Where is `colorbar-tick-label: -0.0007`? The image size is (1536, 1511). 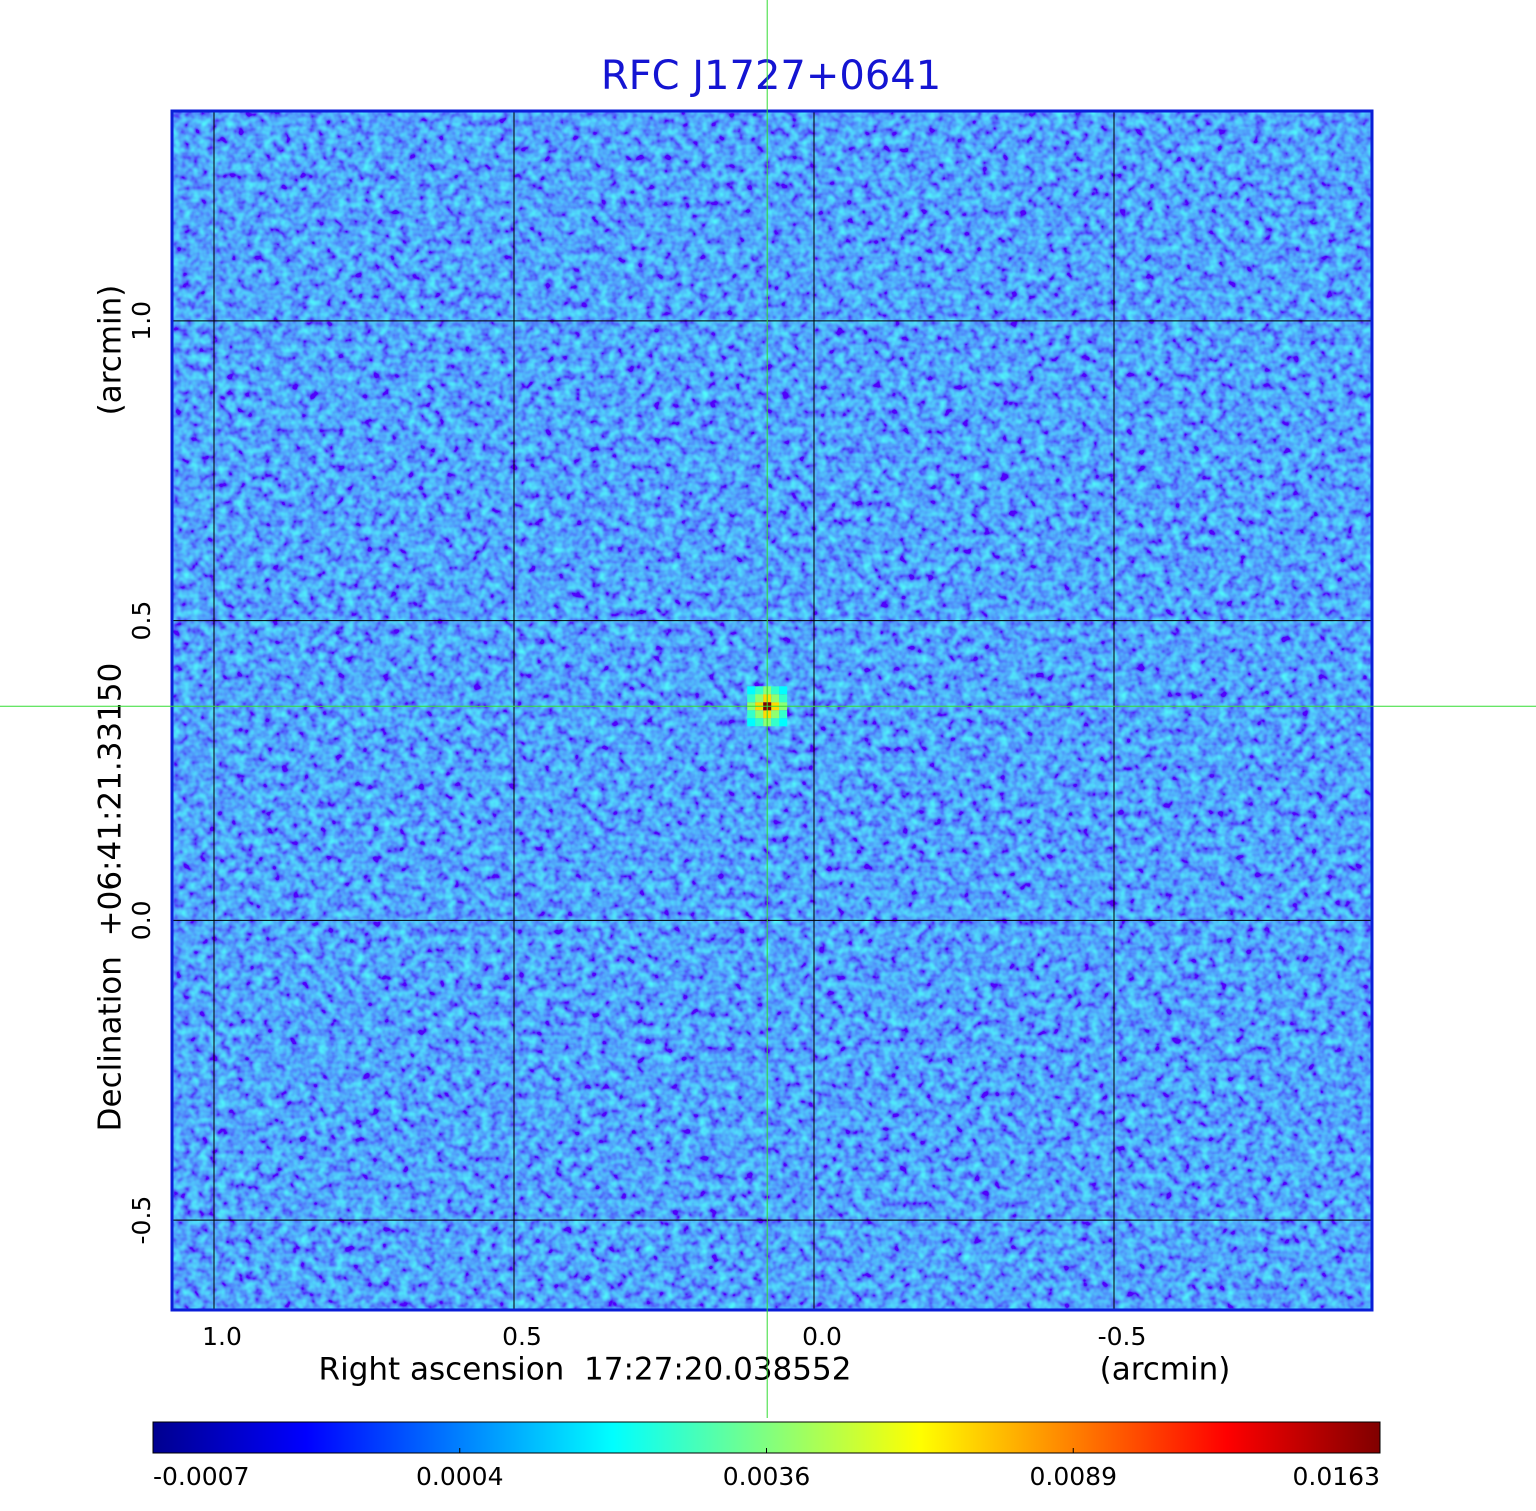
colorbar-tick-label: -0.0007 is located at coordinates (201, 1476).